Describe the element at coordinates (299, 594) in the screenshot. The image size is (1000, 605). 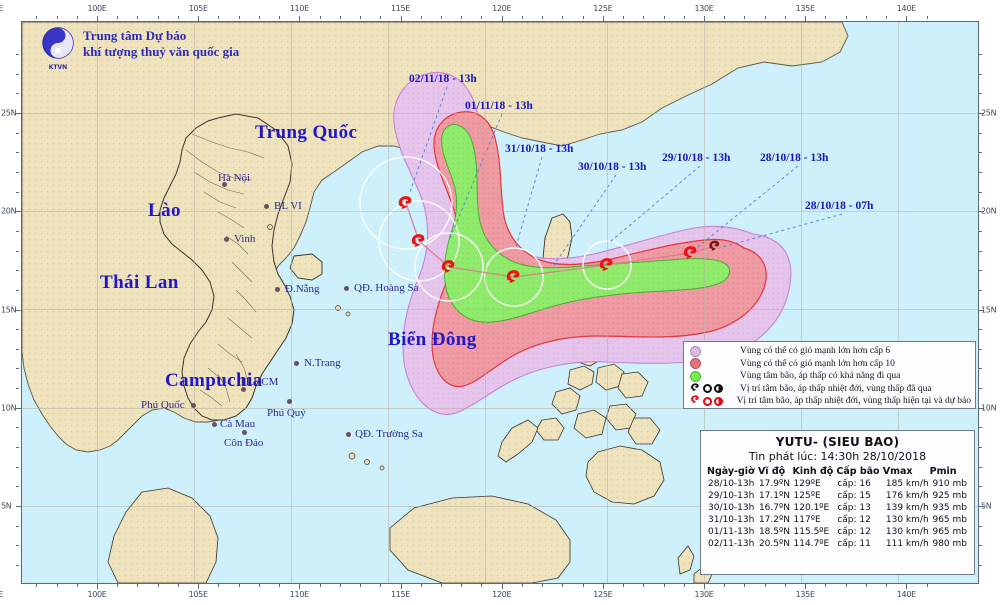
I see `tick-label-lon-110E: 110E` at that location.